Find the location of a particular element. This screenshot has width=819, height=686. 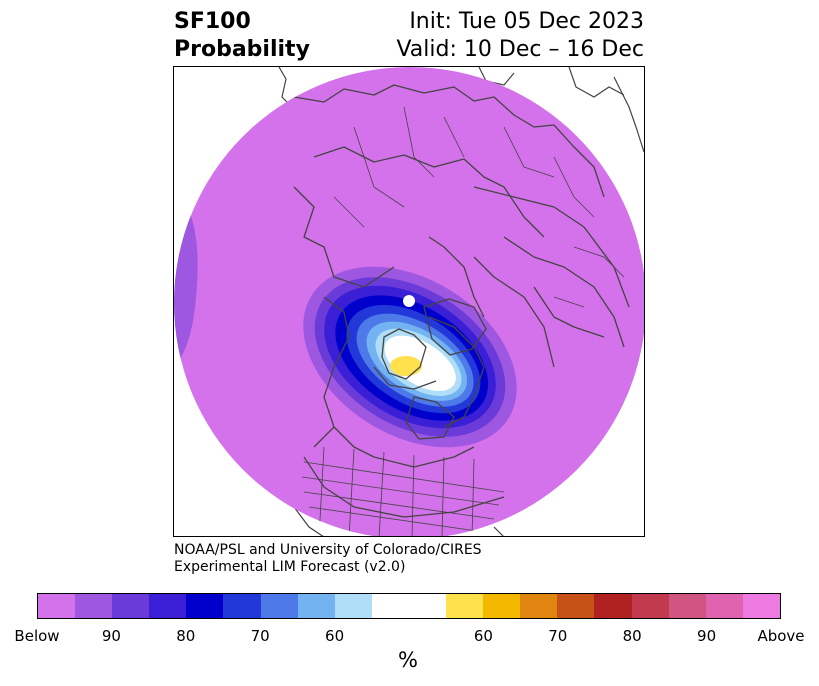

colorbar is located at coordinates (409, 606).